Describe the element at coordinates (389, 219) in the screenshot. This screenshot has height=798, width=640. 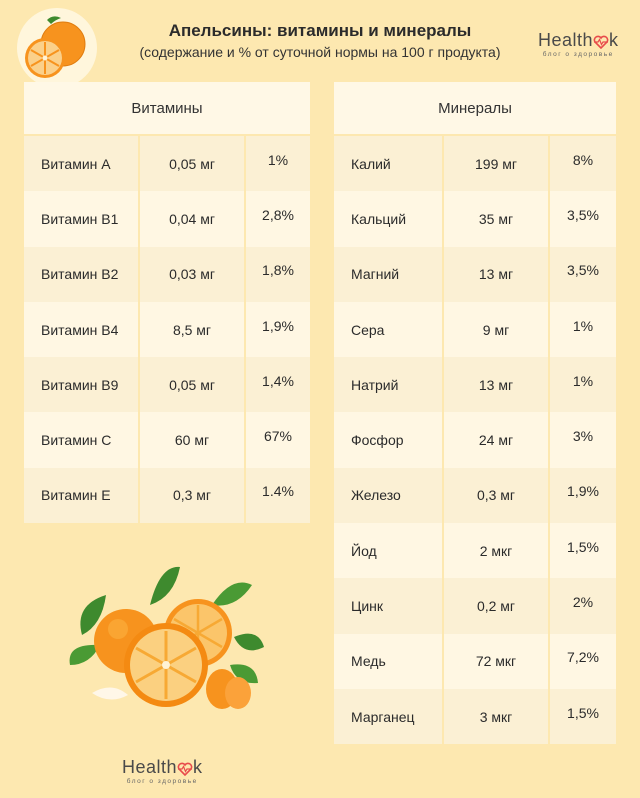
I see `nutrient-name: Кальций` at that location.